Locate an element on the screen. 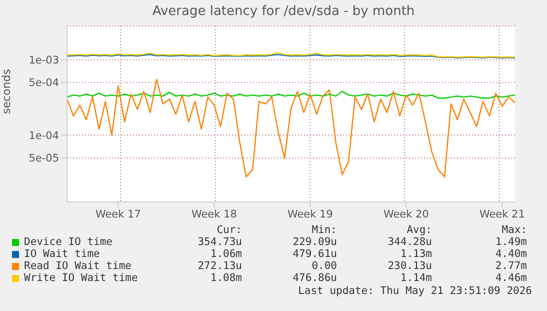  y-tick-label: 5e-04 is located at coordinates (44, 83).